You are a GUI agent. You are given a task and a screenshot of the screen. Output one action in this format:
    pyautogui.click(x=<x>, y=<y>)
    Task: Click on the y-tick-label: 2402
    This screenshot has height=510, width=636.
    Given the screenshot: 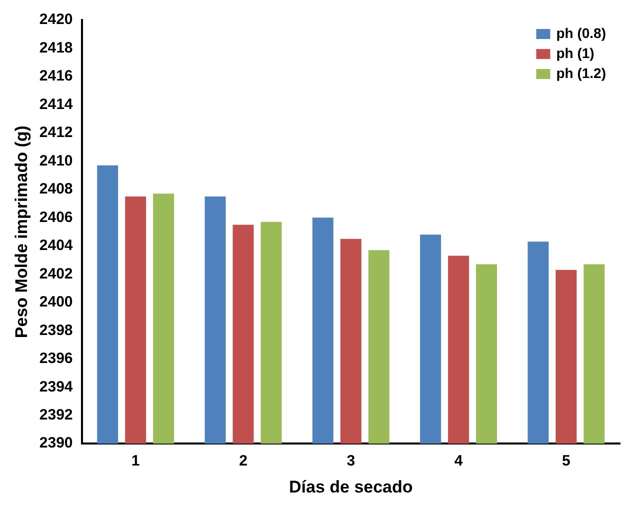 What is the action you would take?
    pyautogui.click(x=56, y=273)
    